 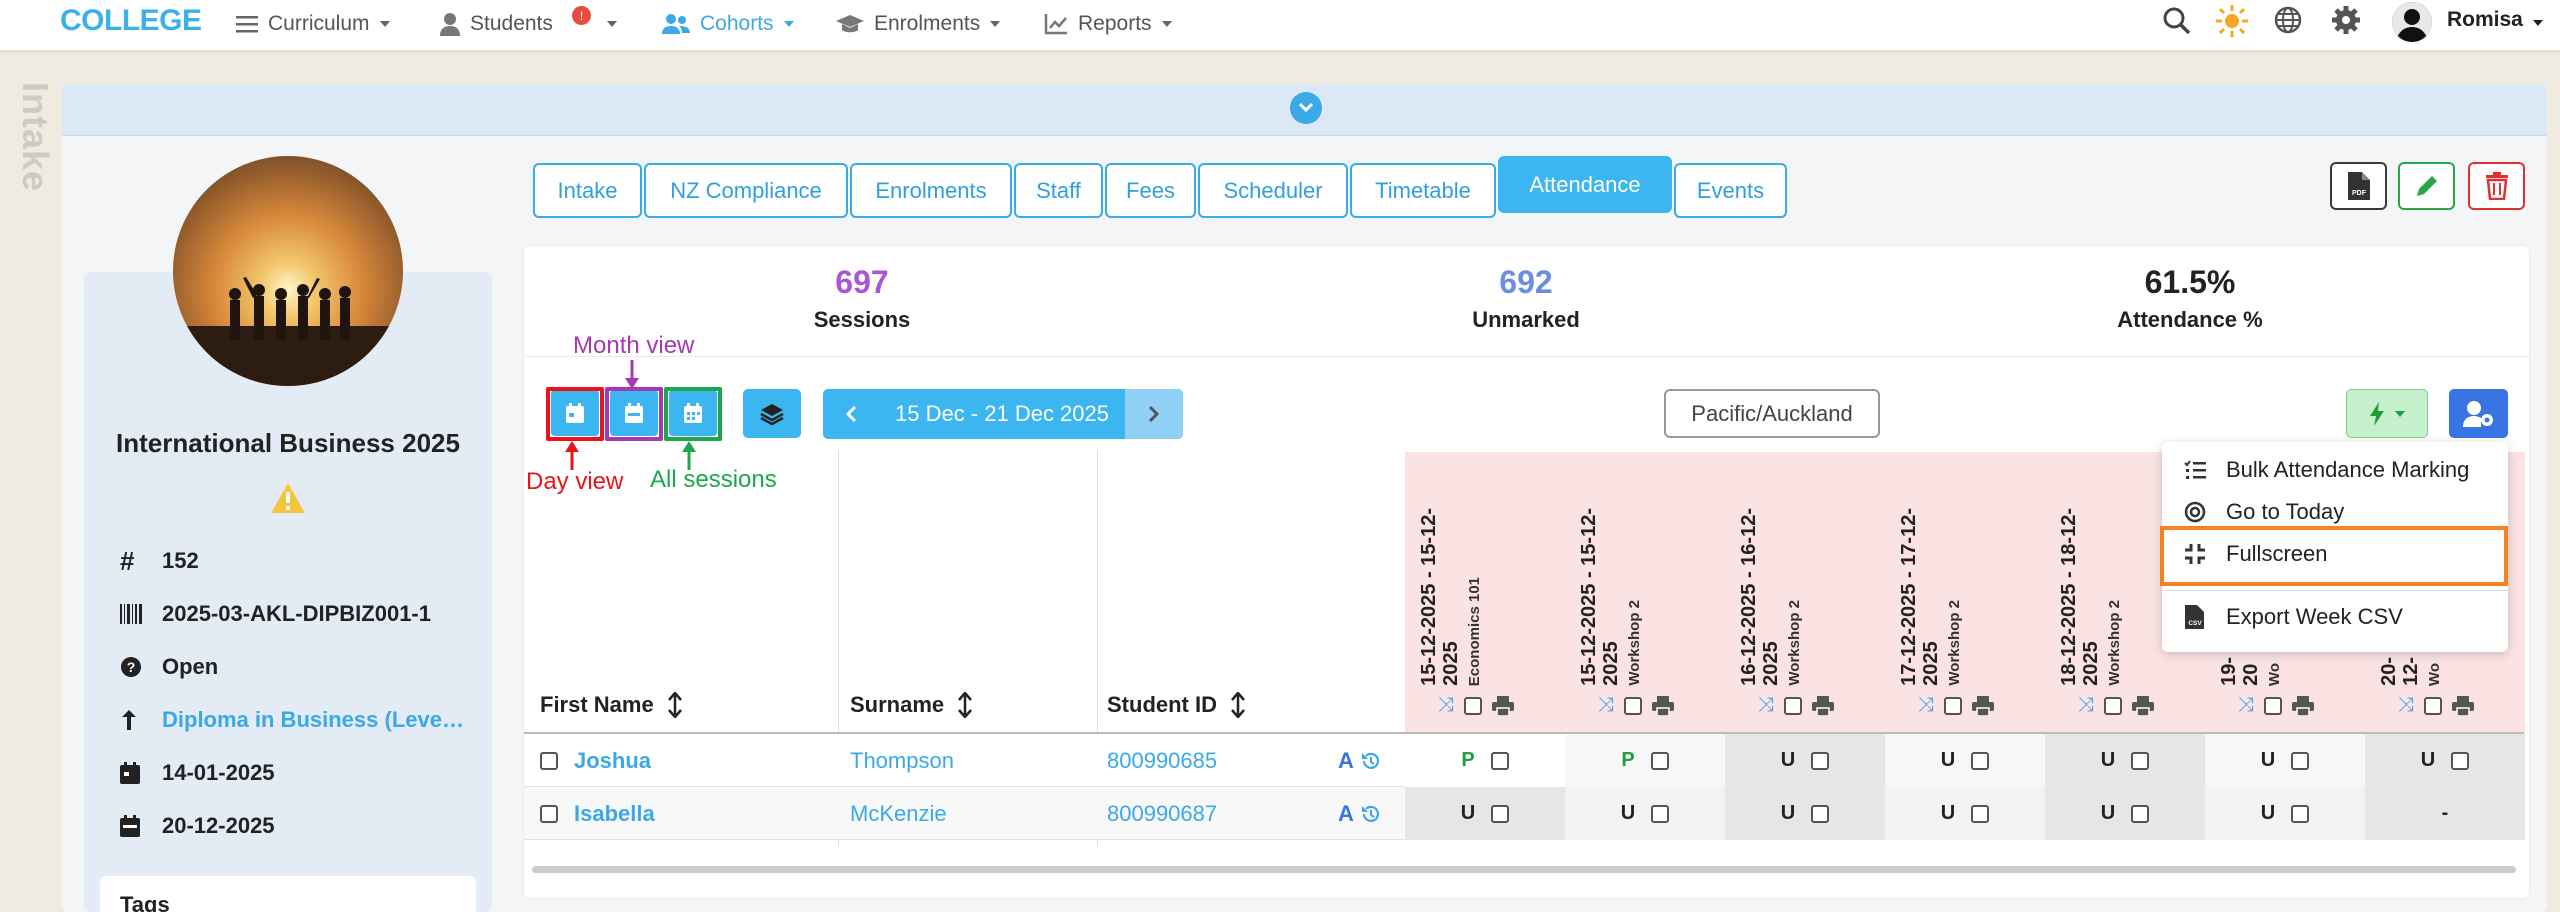 I want to click on gear-icon, so click(x=2346, y=20).